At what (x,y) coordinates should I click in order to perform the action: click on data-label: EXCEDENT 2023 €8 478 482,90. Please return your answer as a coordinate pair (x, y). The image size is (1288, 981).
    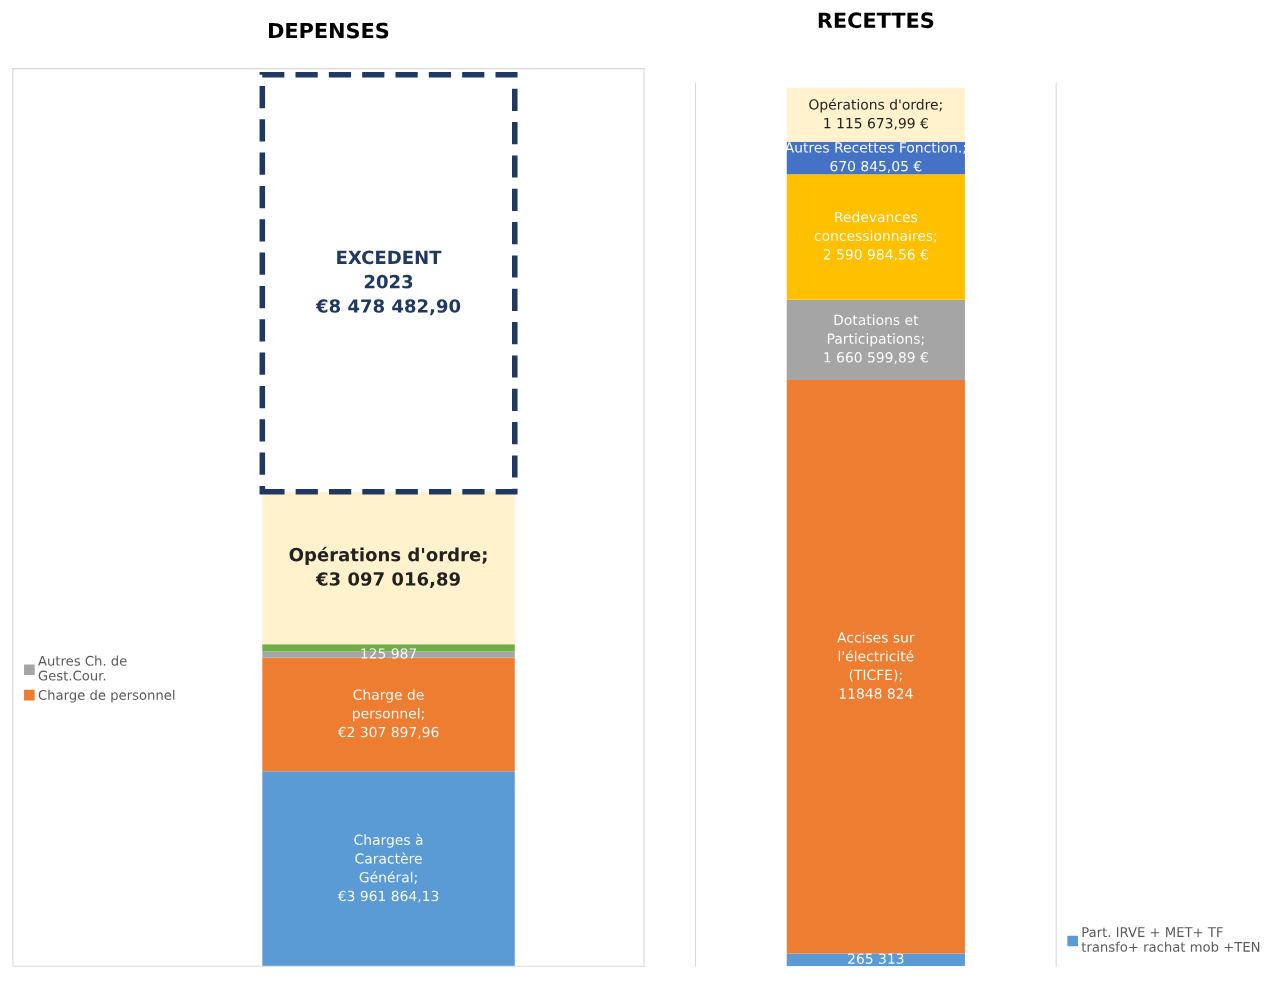
    Looking at the image, I should click on (388, 283).